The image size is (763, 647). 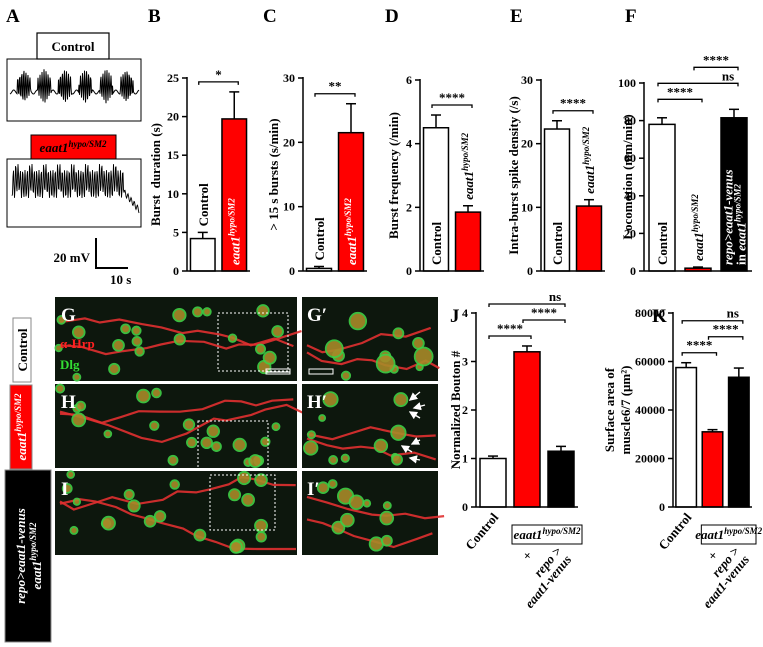 What do you see at coordinates (409, 80) in the screenshot?
I see `y-tick-label: 6` at bounding box center [409, 80].